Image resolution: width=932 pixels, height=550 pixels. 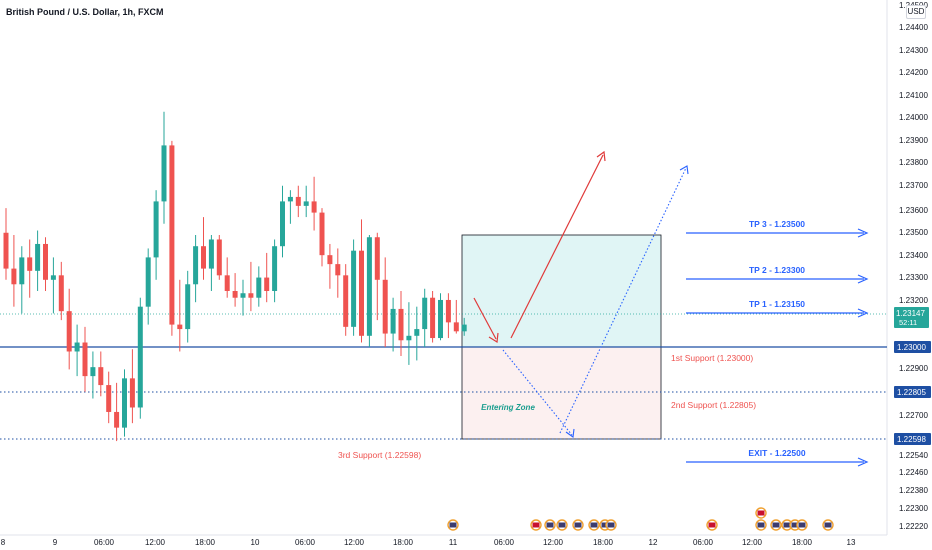 I want to click on y-tick-label: 1.22700, so click(x=913, y=415).